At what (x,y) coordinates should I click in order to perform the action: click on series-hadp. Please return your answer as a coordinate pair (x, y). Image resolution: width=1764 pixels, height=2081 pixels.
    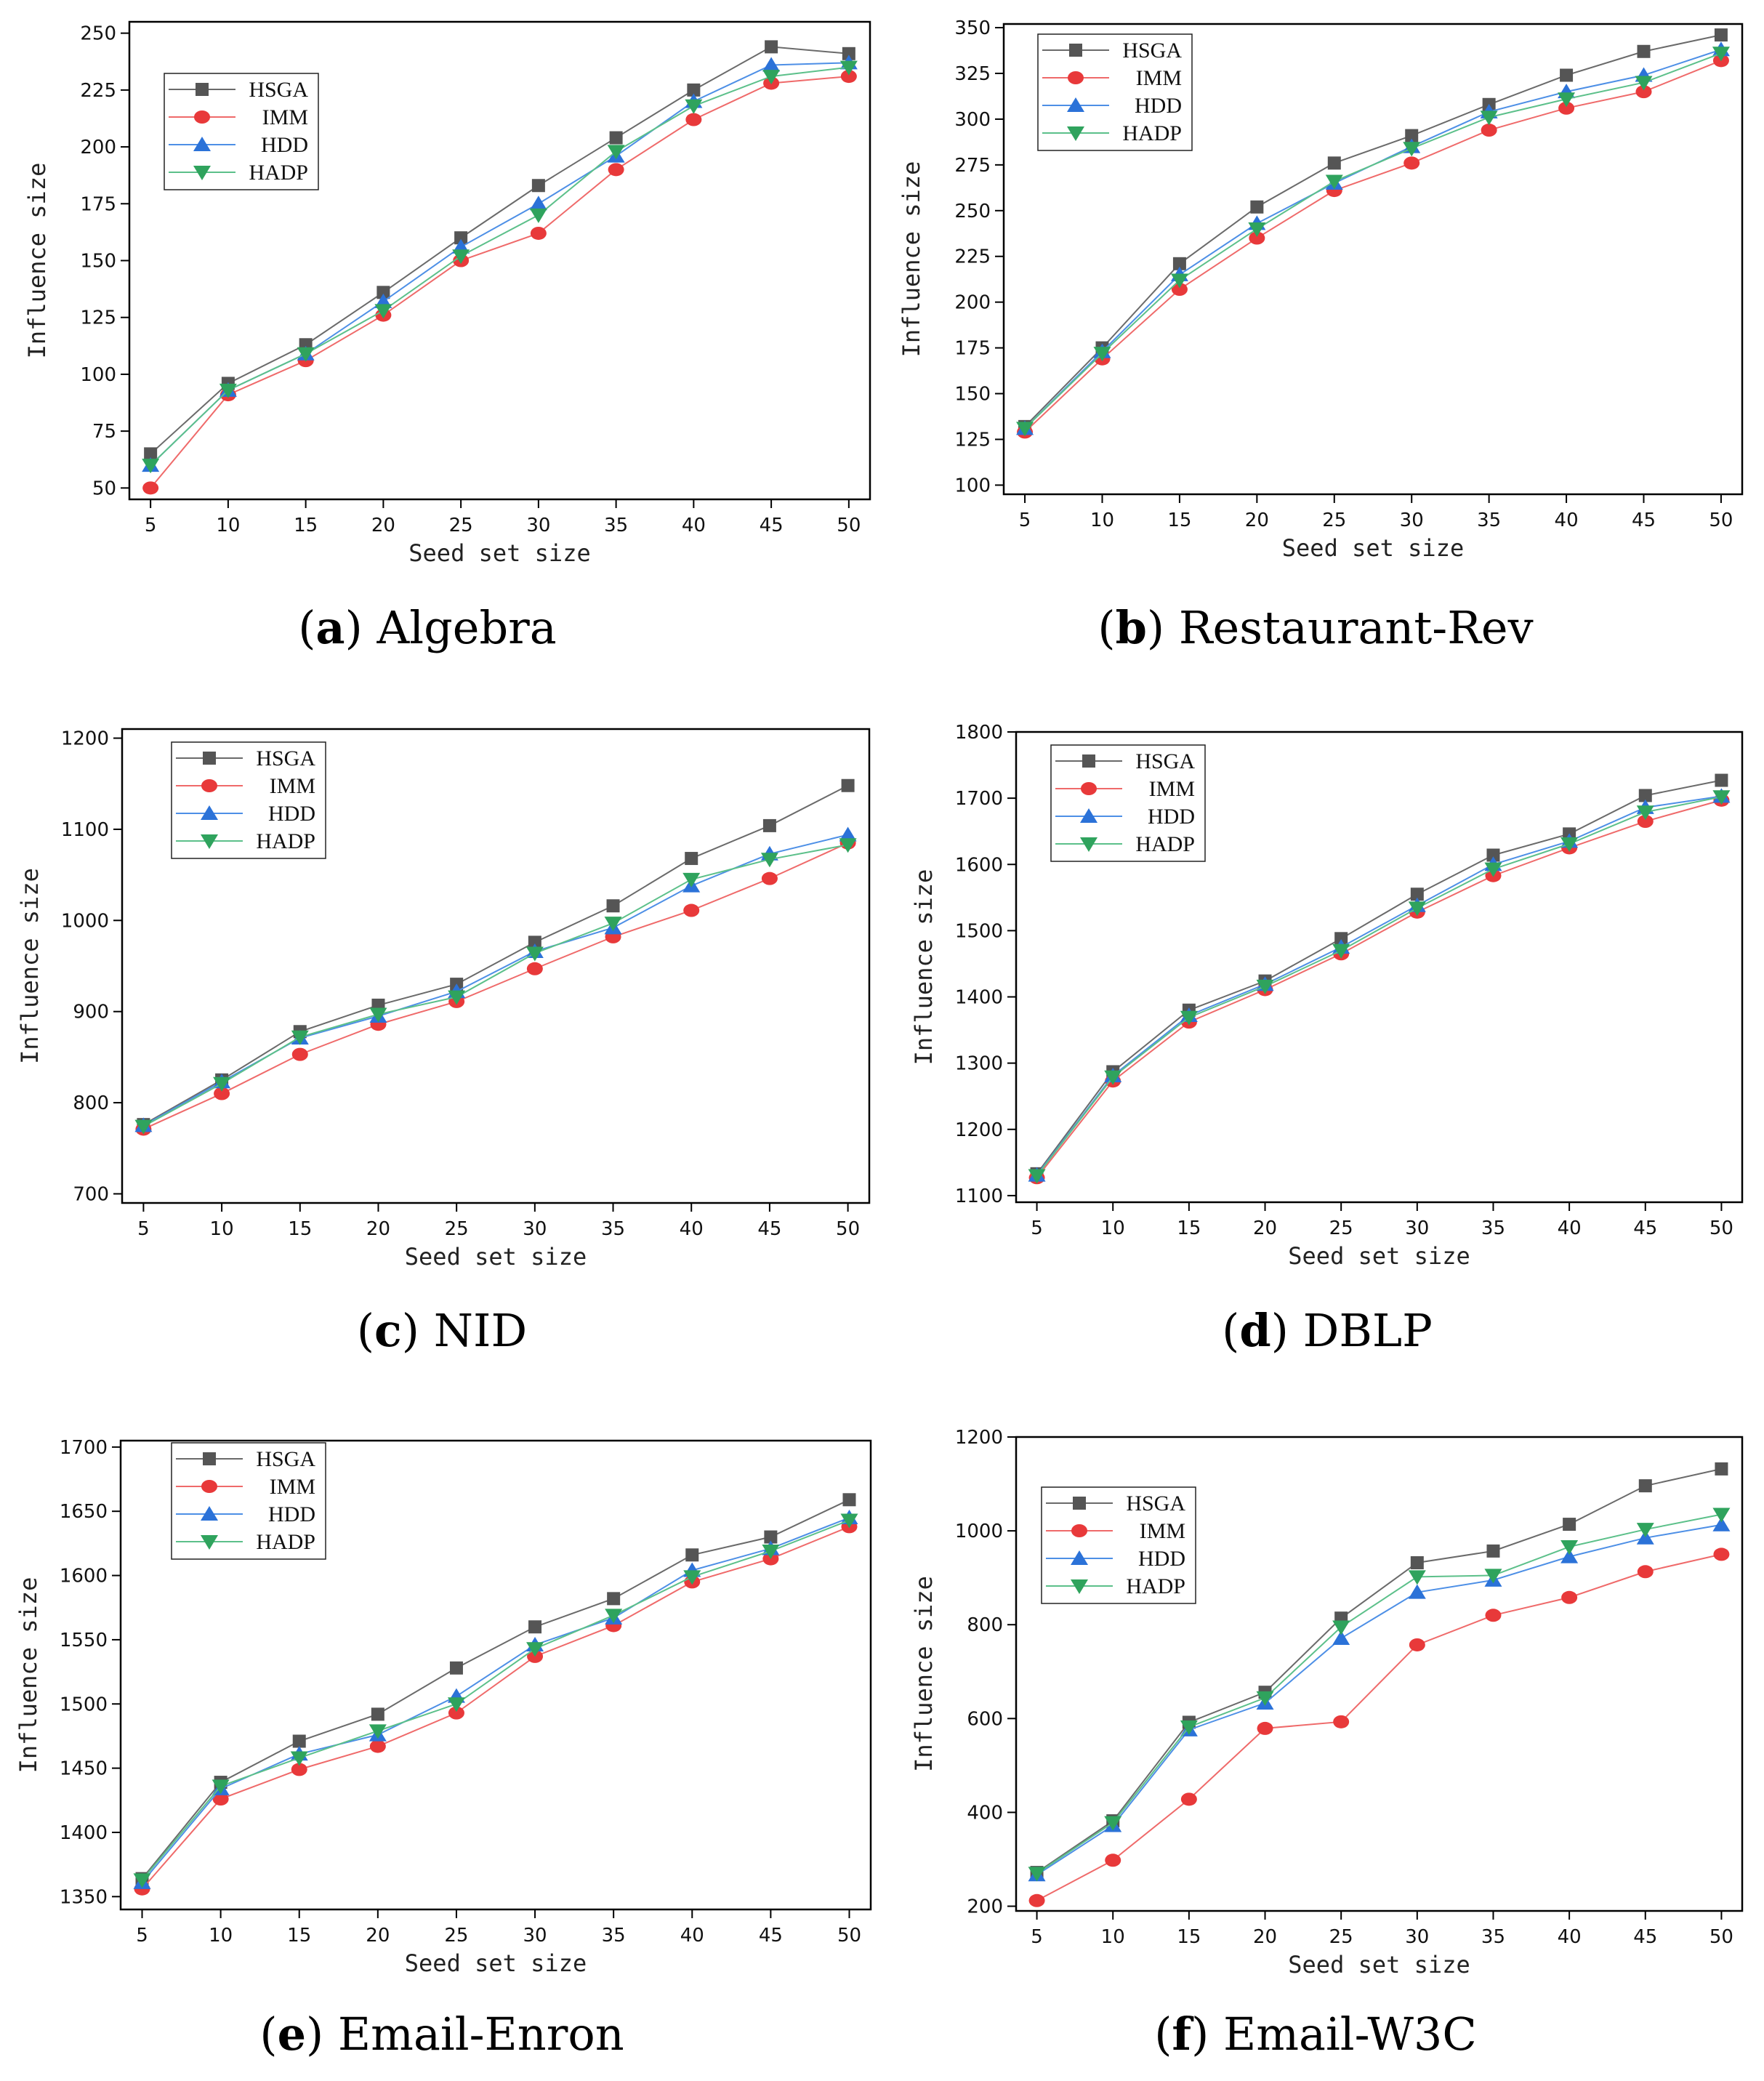
    Looking at the image, I should click on (1373, 242).